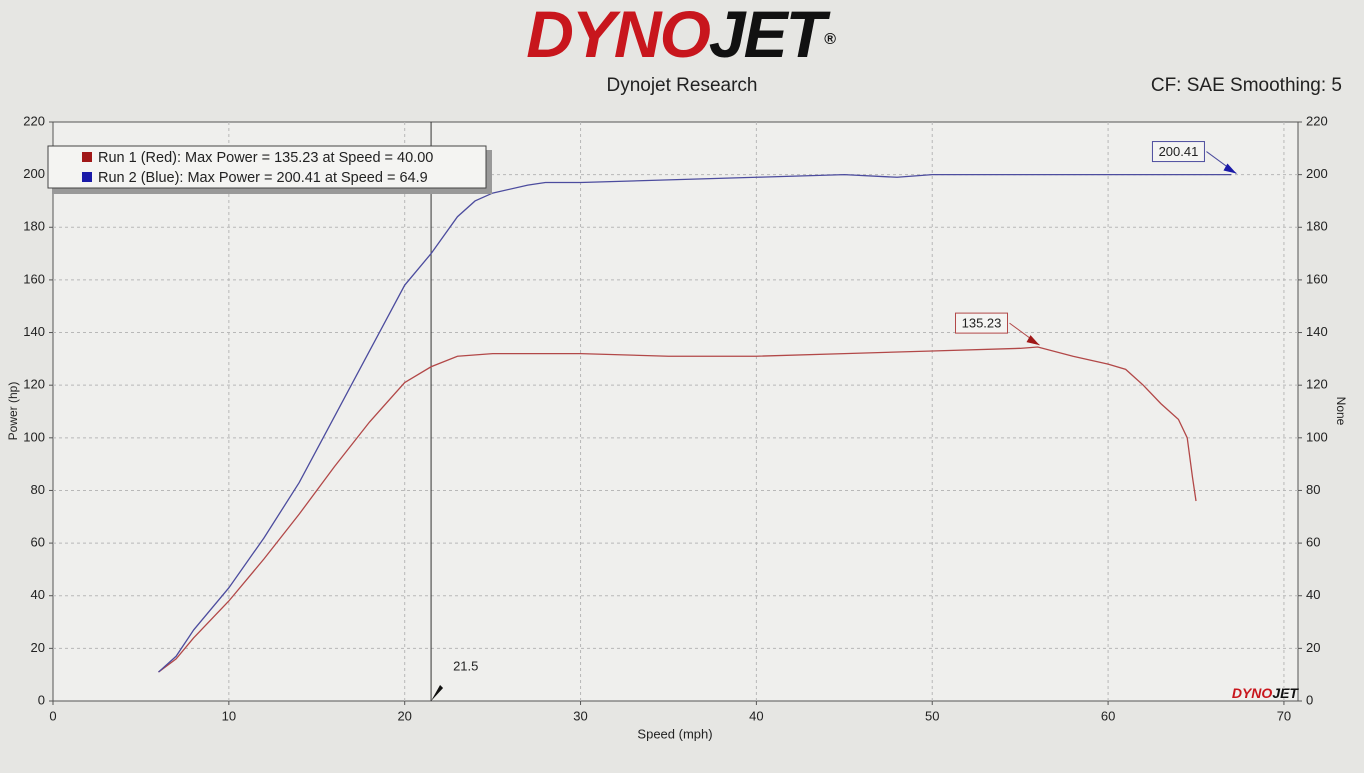 The height and width of the screenshot is (773, 1364). Describe the element at coordinates (1317, 120) in the screenshot. I see `y2-tick-label: 220` at that location.